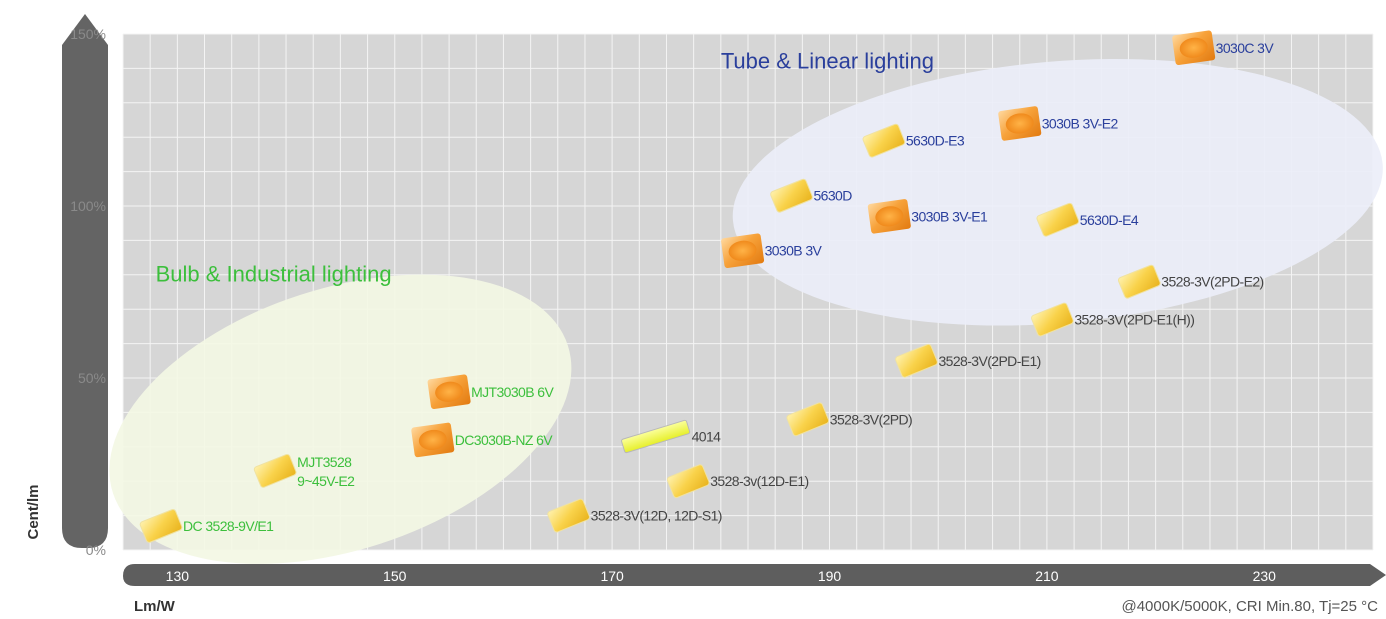 This screenshot has width=1386, height=619. I want to click on y-axis-title: Cent/lm, so click(33, 511).